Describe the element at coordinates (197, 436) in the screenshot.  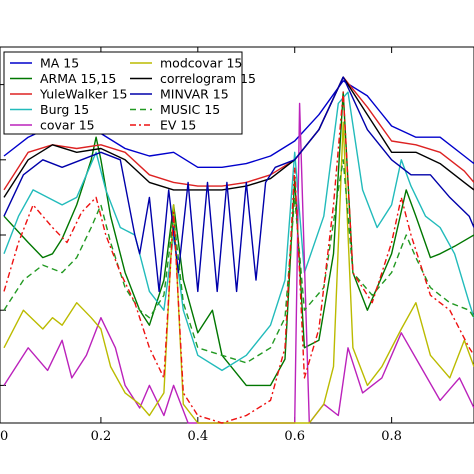
I see `x-tick-label-2: 0.4` at that location.